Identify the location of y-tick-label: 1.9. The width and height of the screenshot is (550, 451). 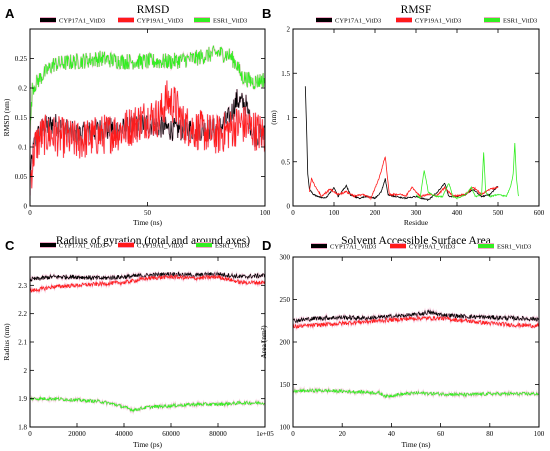
(22, 399).